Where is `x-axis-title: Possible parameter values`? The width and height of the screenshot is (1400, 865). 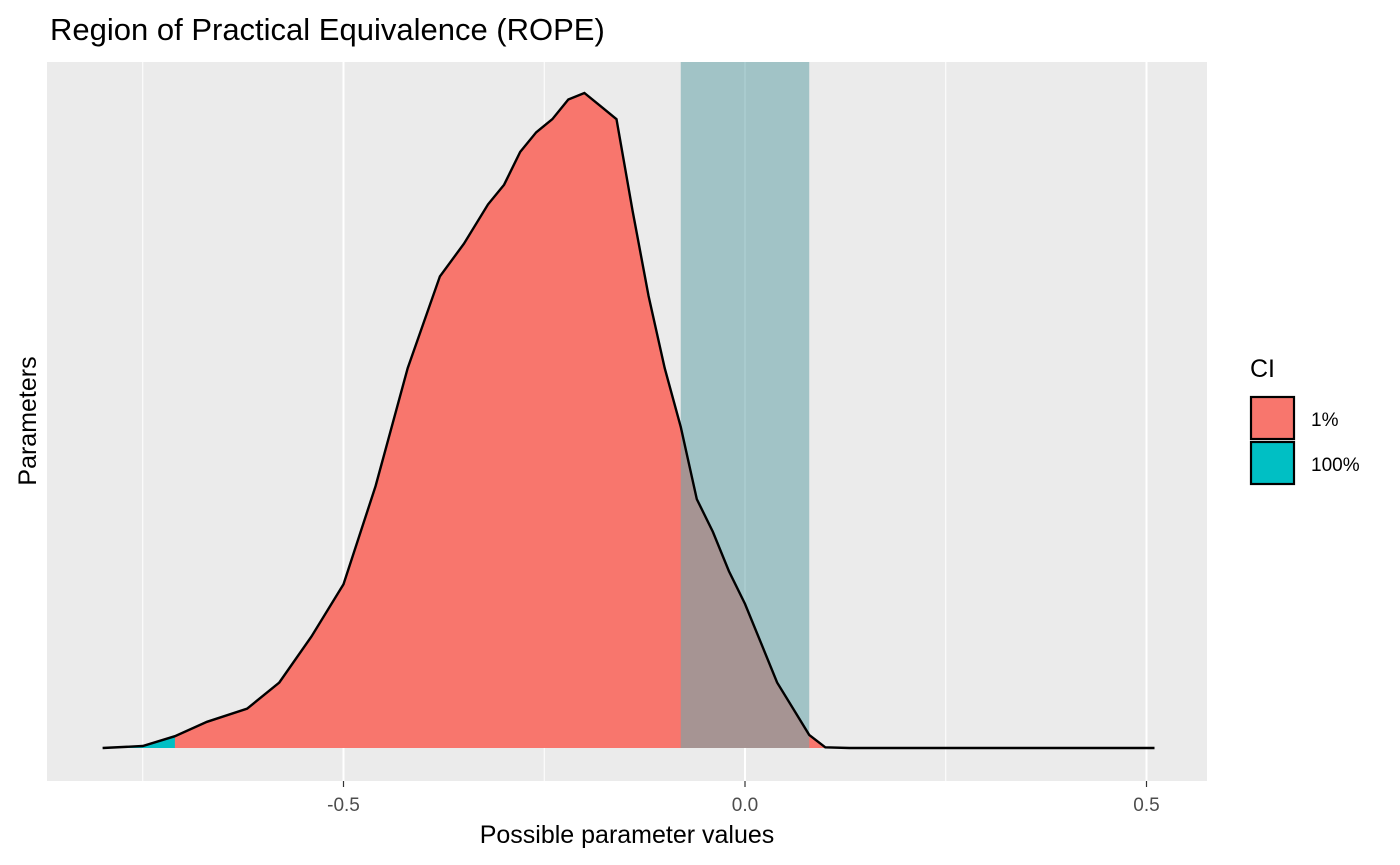 x-axis-title: Possible parameter values is located at coordinates (627, 835).